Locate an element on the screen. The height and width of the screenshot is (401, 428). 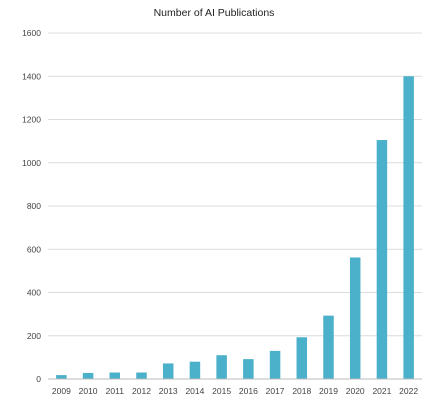
bar-2017 is located at coordinates (275, 364).